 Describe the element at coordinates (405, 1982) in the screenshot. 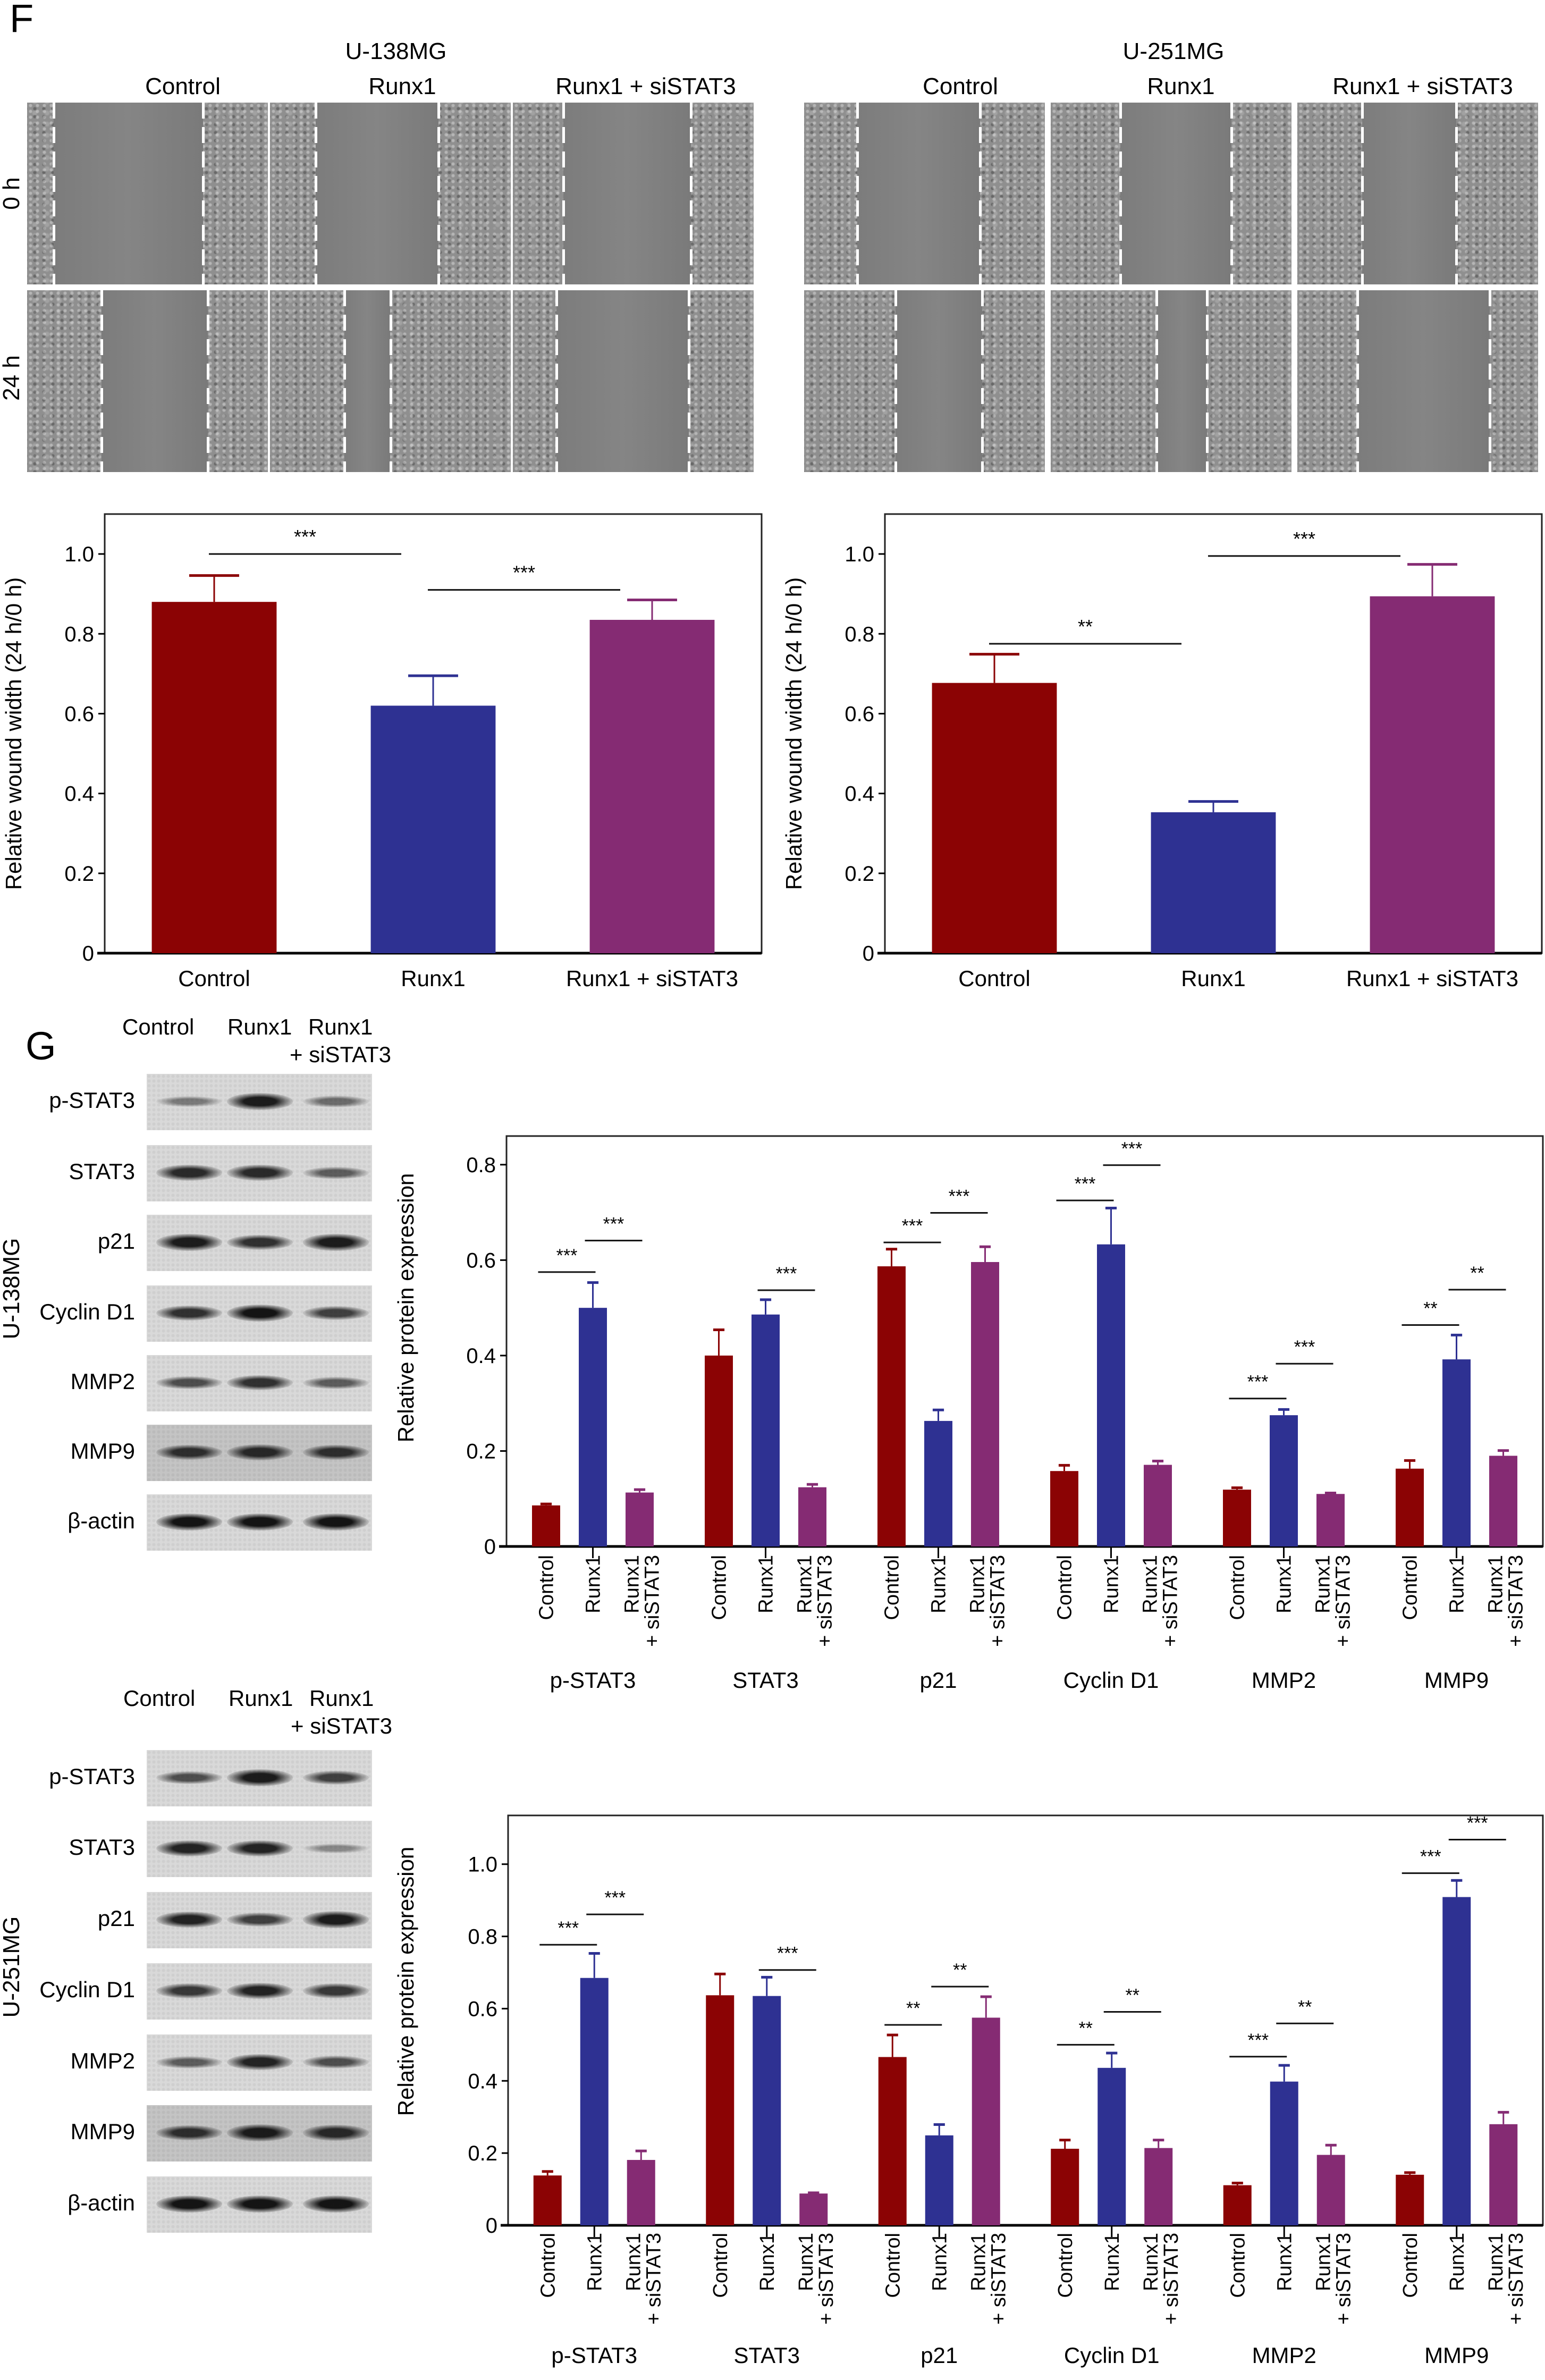

I see `y-axis-label: Relative protein expression` at that location.